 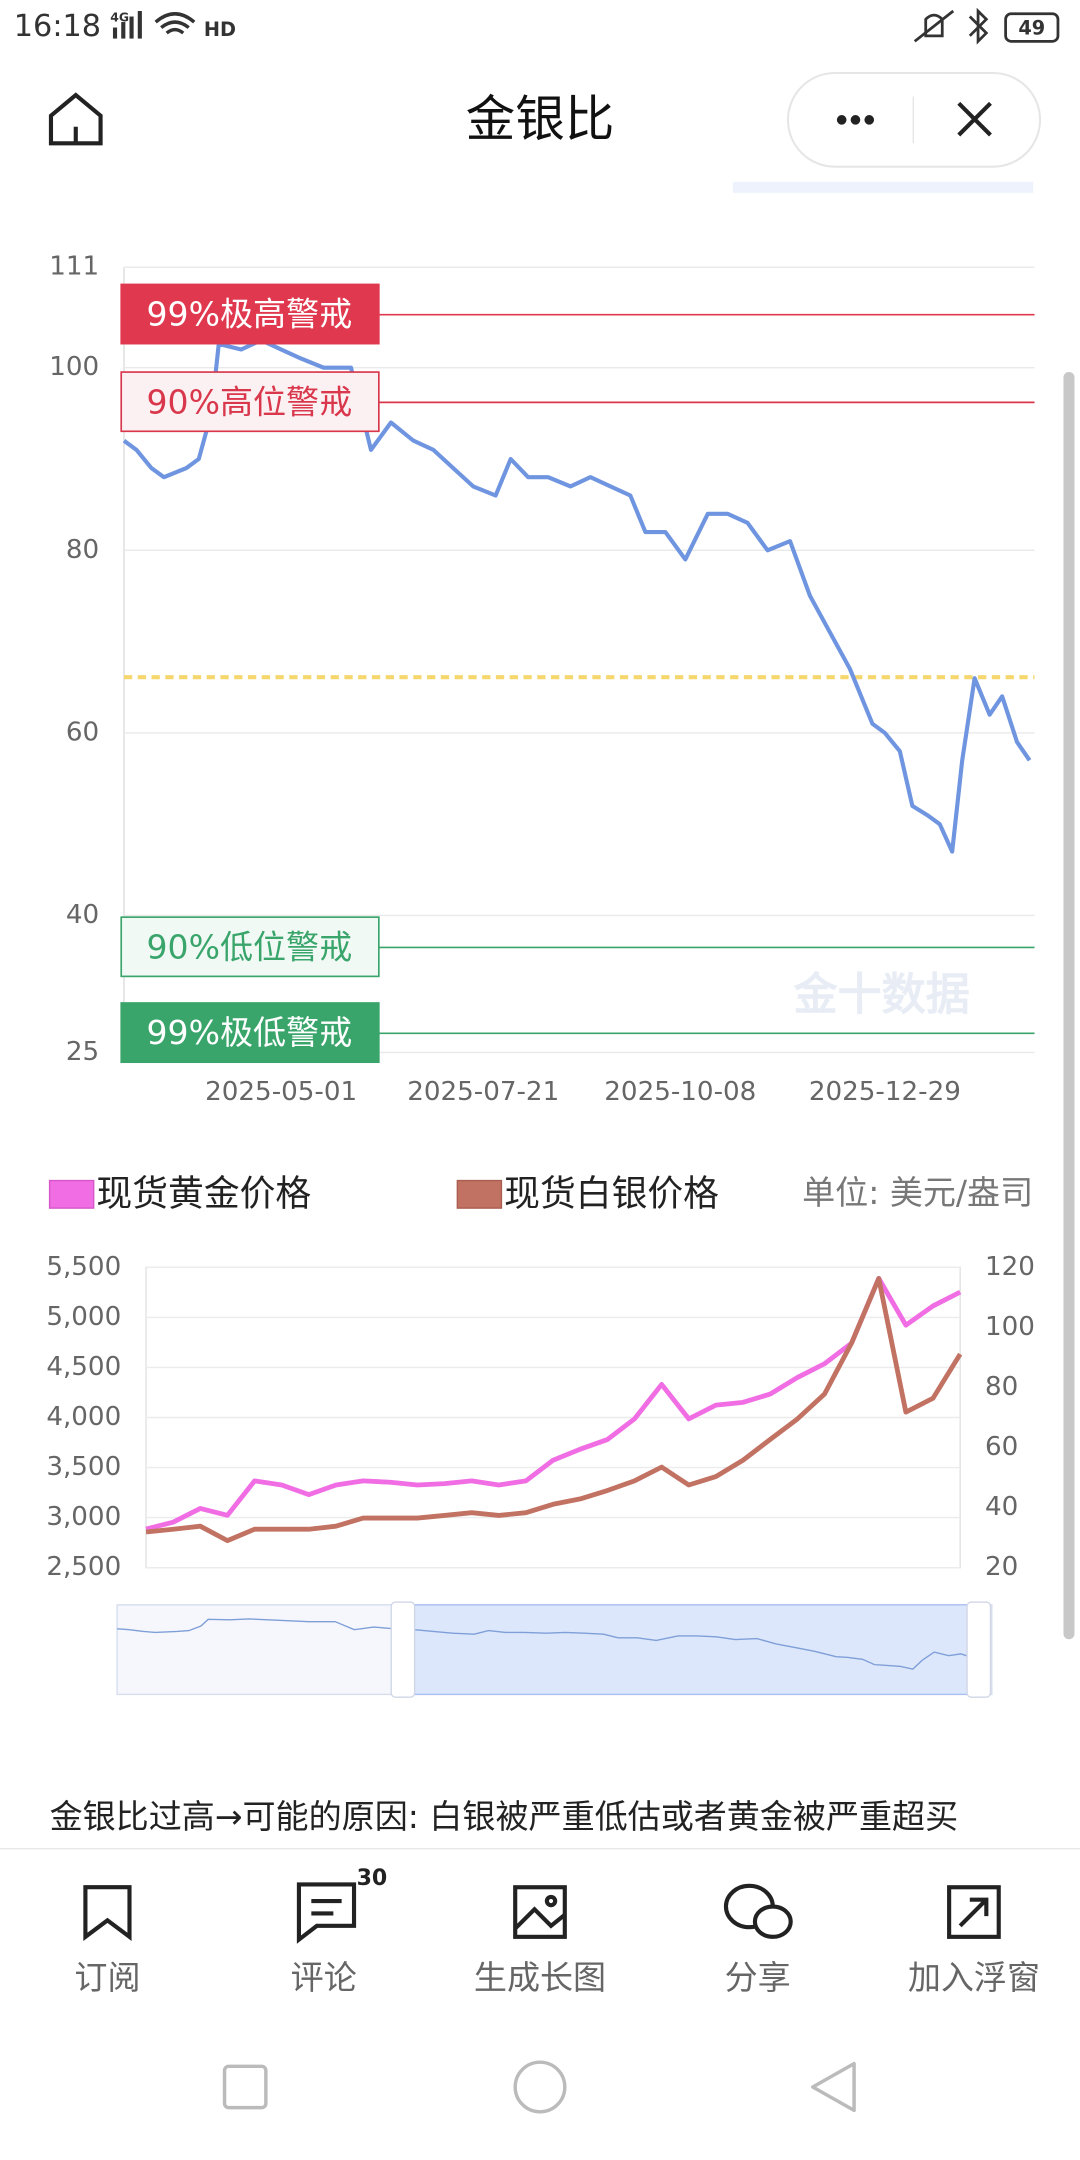 I want to click on range-selection, so click(x=690, y=1650).